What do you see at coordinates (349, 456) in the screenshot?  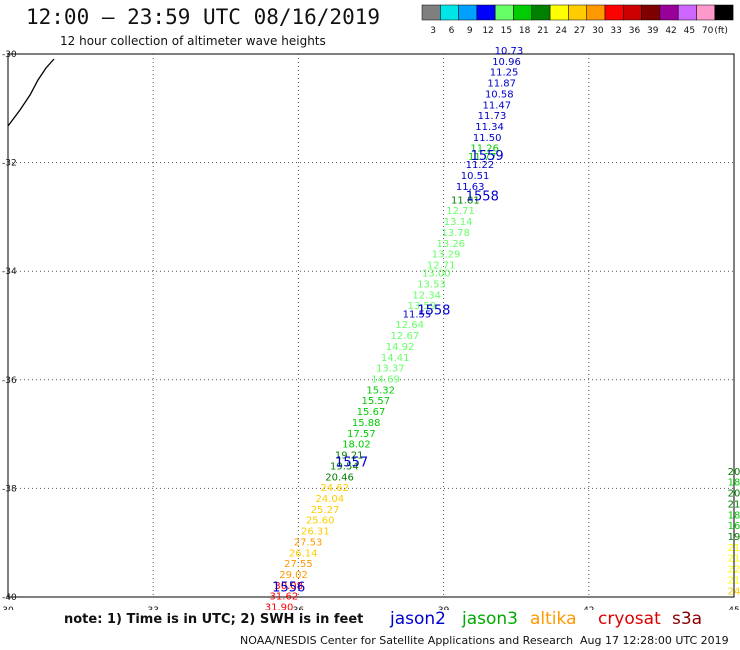 I see `wave-height-value: 19.21` at bounding box center [349, 456].